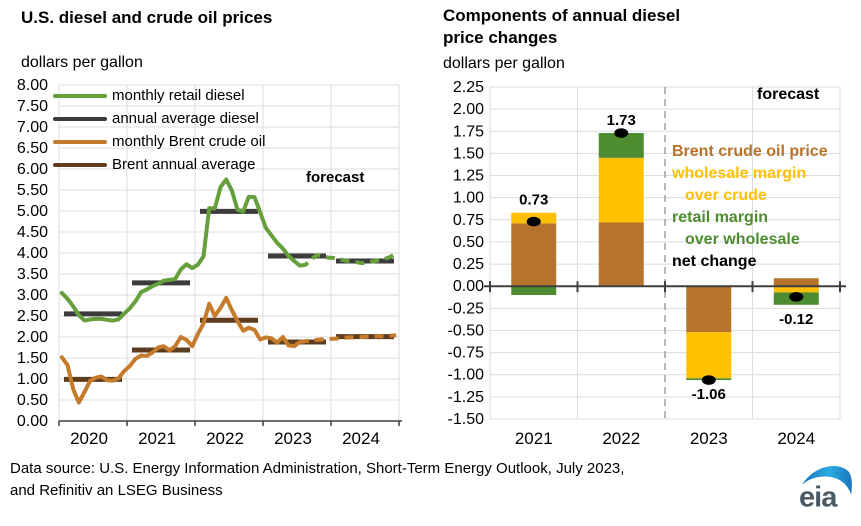 This screenshot has height=526, width=861. I want to click on legend-label: monthly Brent crude oil, so click(189, 141).